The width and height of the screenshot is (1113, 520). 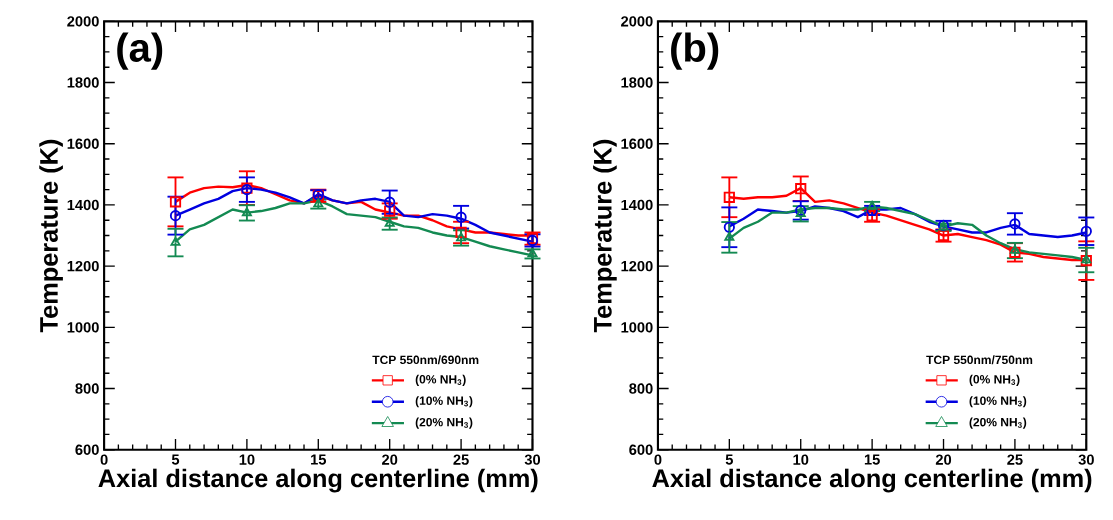 What do you see at coordinates (979, 359) in the screenshot?
I see `legend-title: TCP 550nm/750nm` at bounding box center [979, 359].